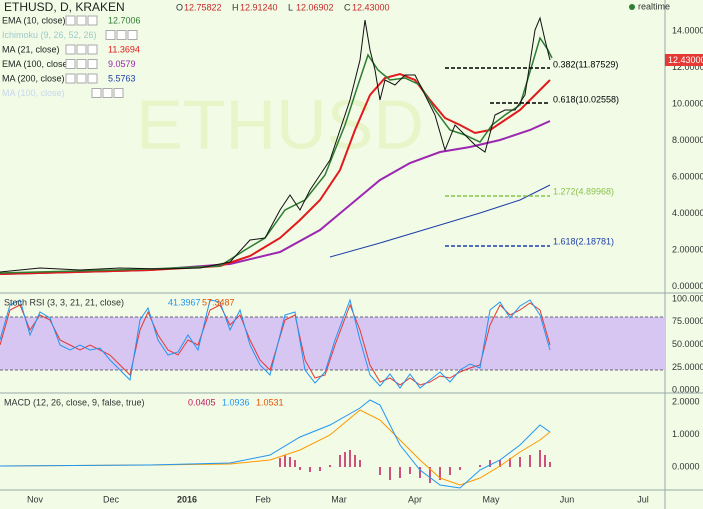 This screenshot has height=509, width=703. Describe the element at coordinates (36, 64) in the screenshot. I see `indicator-label: EMA (100, close)` at that location.